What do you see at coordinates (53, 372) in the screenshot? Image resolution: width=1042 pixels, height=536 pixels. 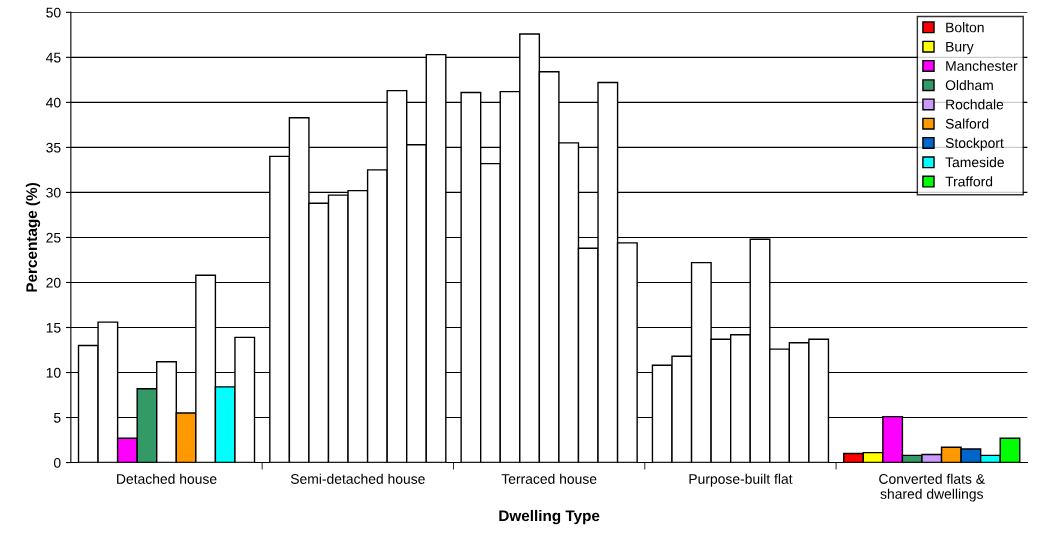 I see `y-tick-label: 10` at bounding box center [53, 372].